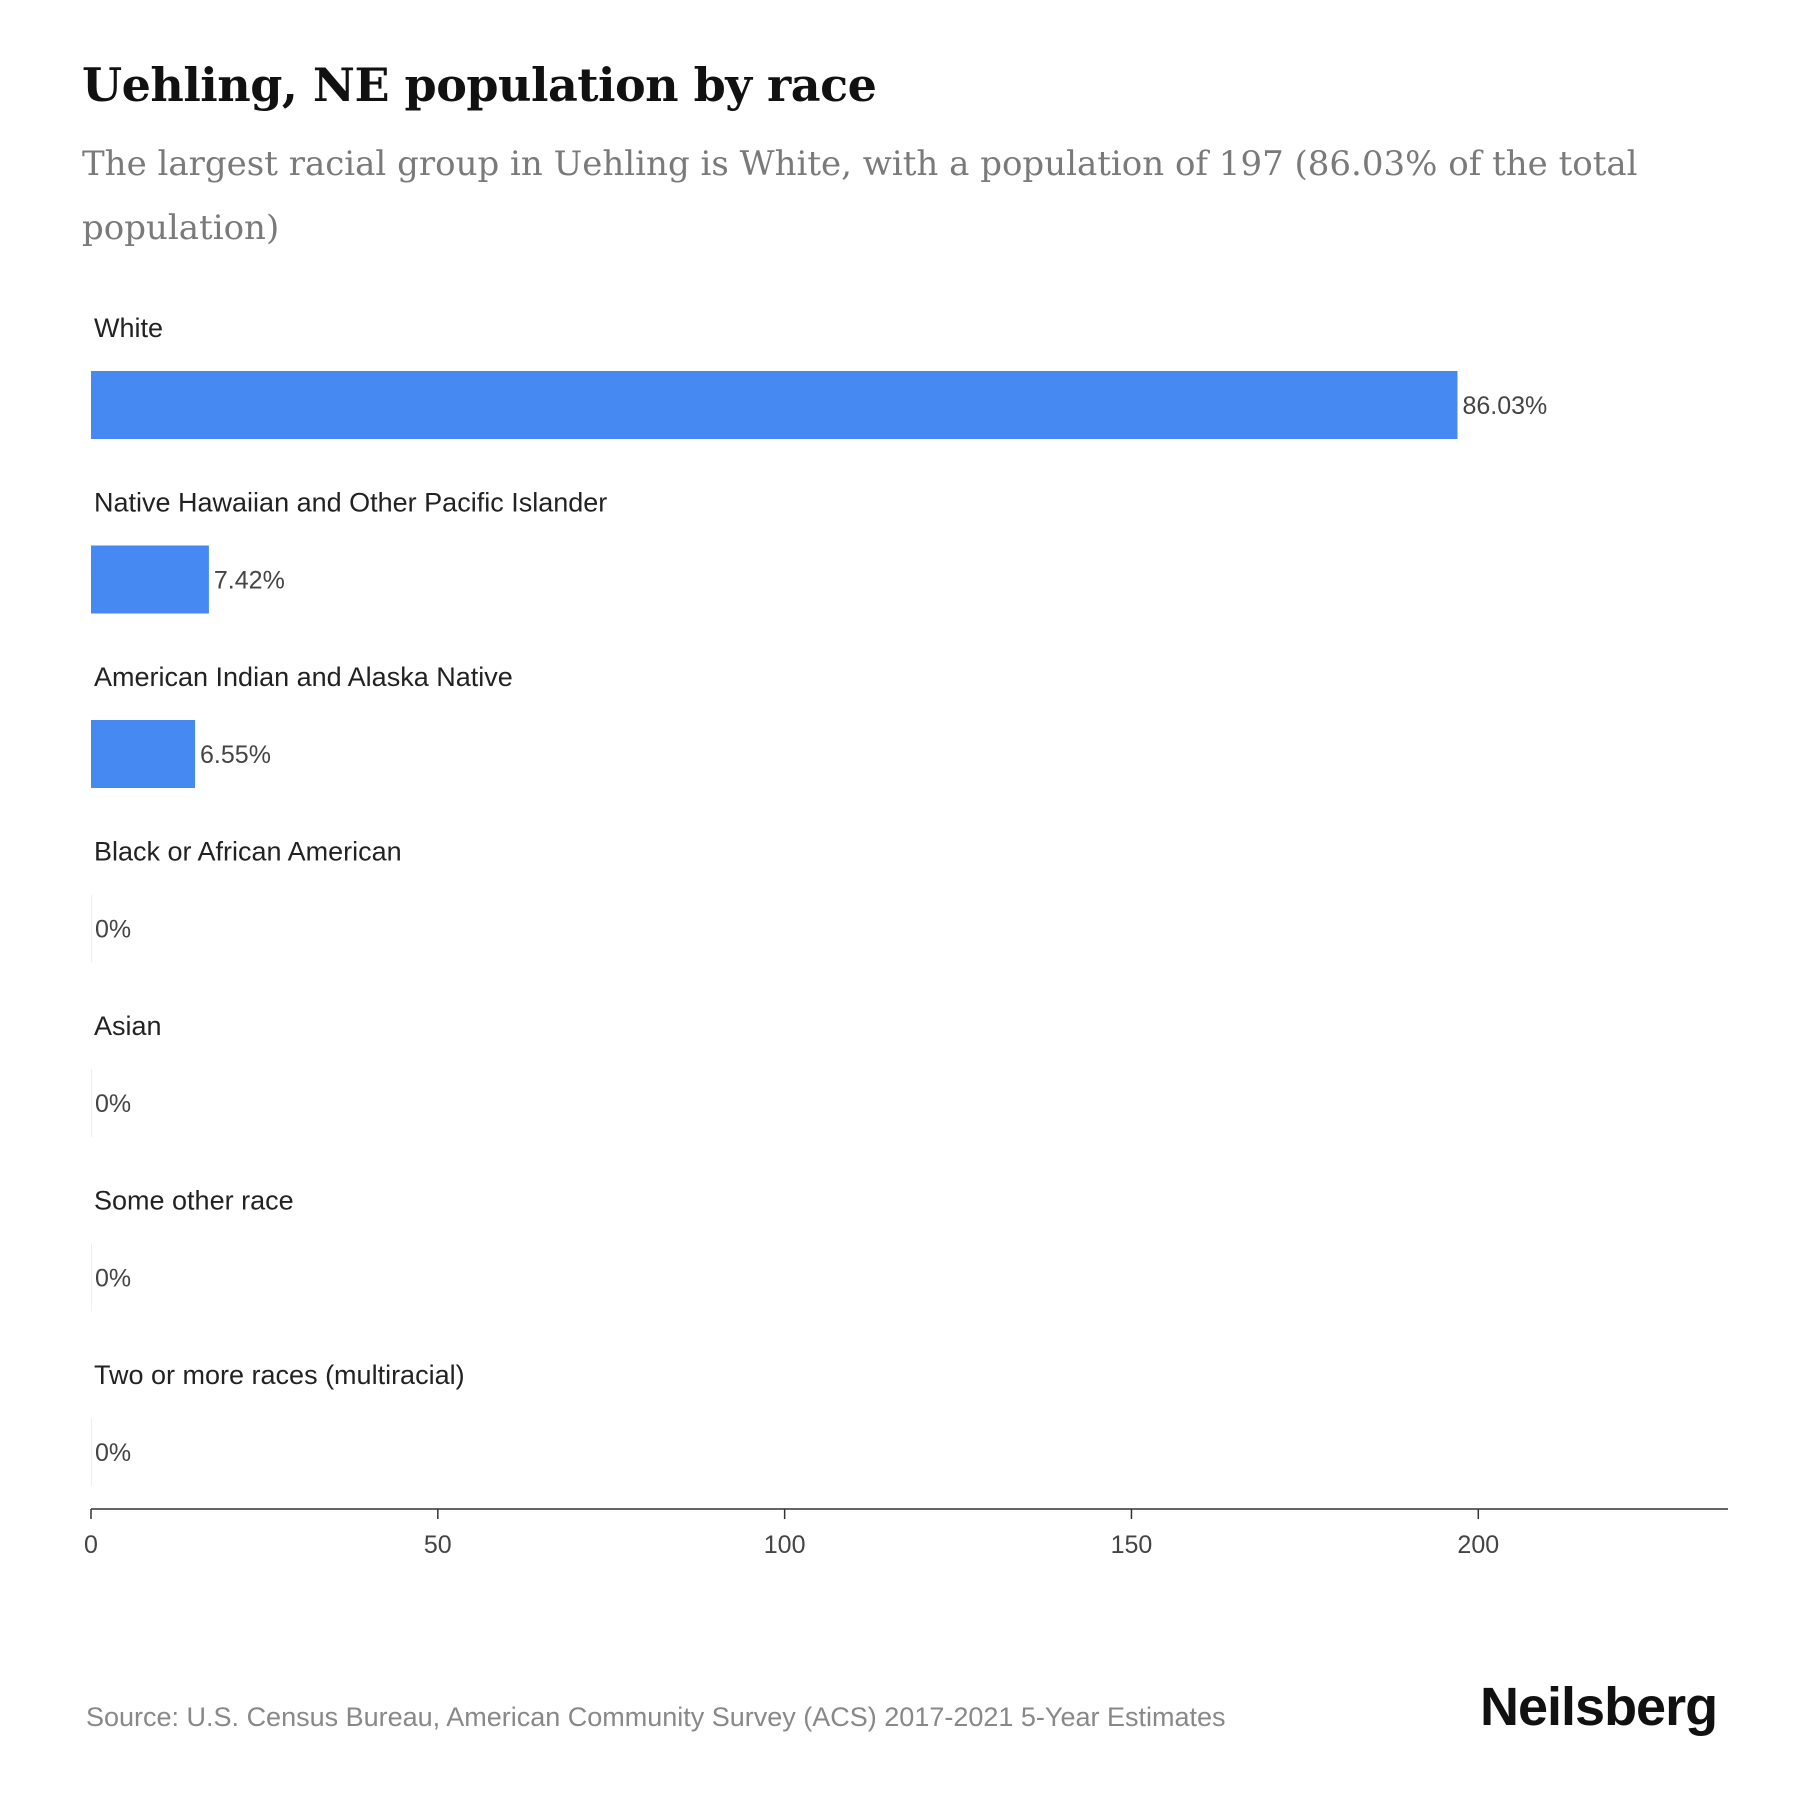  I want to click on x-tick-label: 0, so click(91, 1545).